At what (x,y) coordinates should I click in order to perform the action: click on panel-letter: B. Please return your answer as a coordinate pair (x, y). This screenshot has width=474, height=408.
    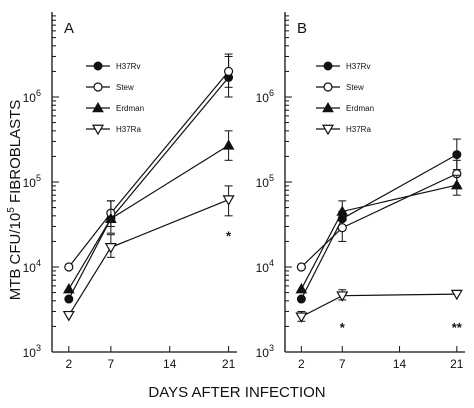
    Looking at the image, I should click on (302, 28).